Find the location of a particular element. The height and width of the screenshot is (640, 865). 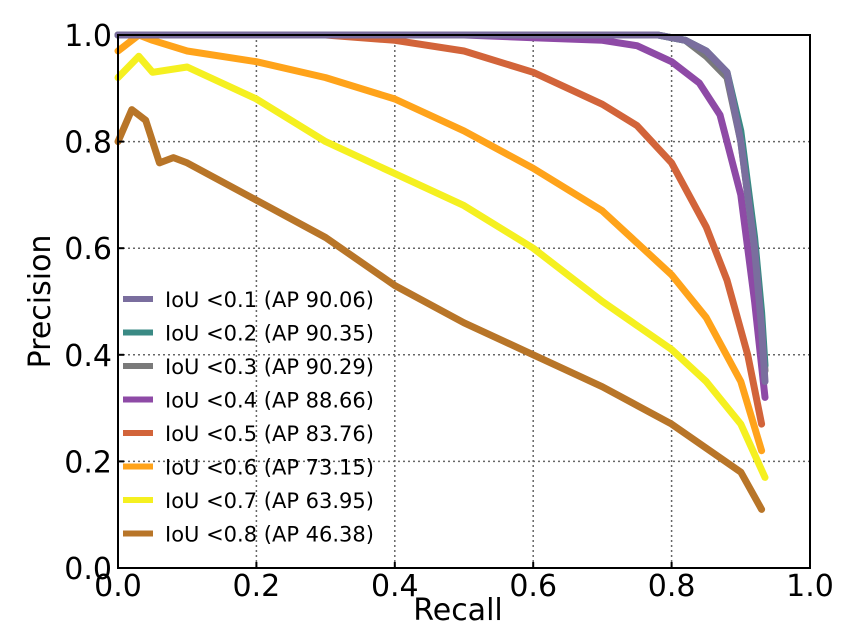

legend-label-1: IoU <0.1 (AP 90.06) is located at coordinates (269, 300).